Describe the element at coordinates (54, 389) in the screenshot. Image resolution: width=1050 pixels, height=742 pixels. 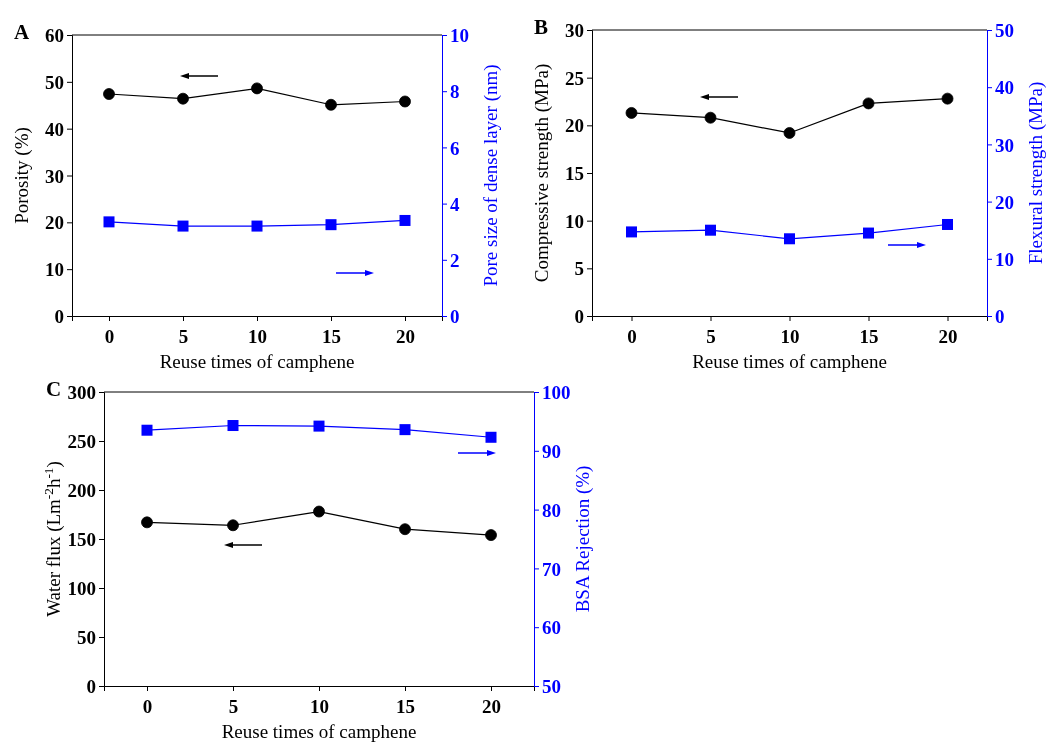
I see `chart-title: C` at that location.